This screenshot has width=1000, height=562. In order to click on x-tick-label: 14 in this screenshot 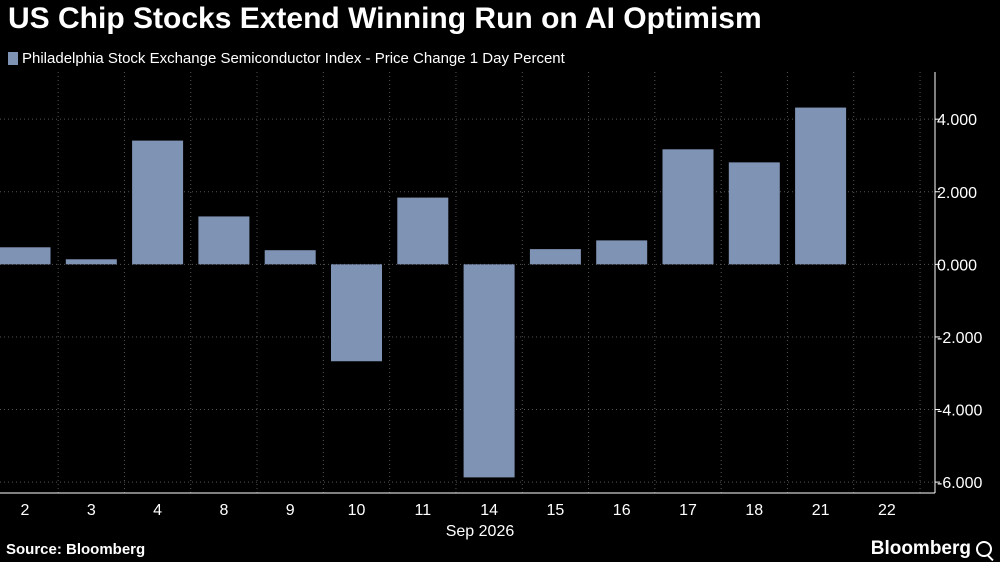, I will do `click(489, 510)`.